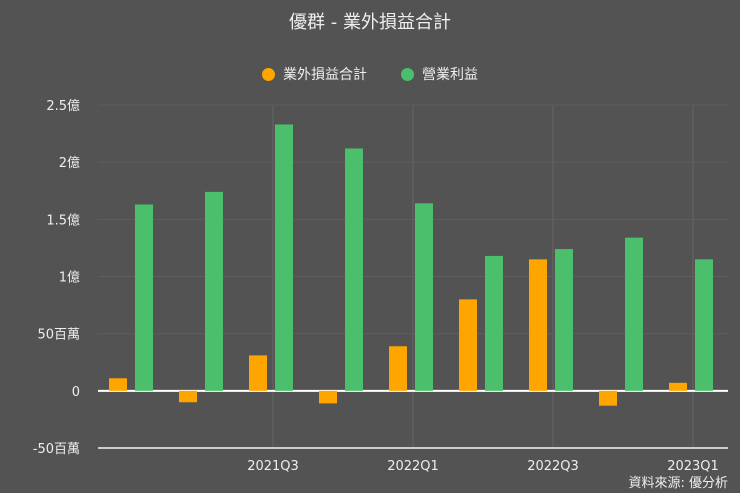 This screenshot has width=740, height=493. What do you see at coordinates (450, 75) in the screenshot?
I see `legend-label: 營業利益` at bounding box center [450, 75].